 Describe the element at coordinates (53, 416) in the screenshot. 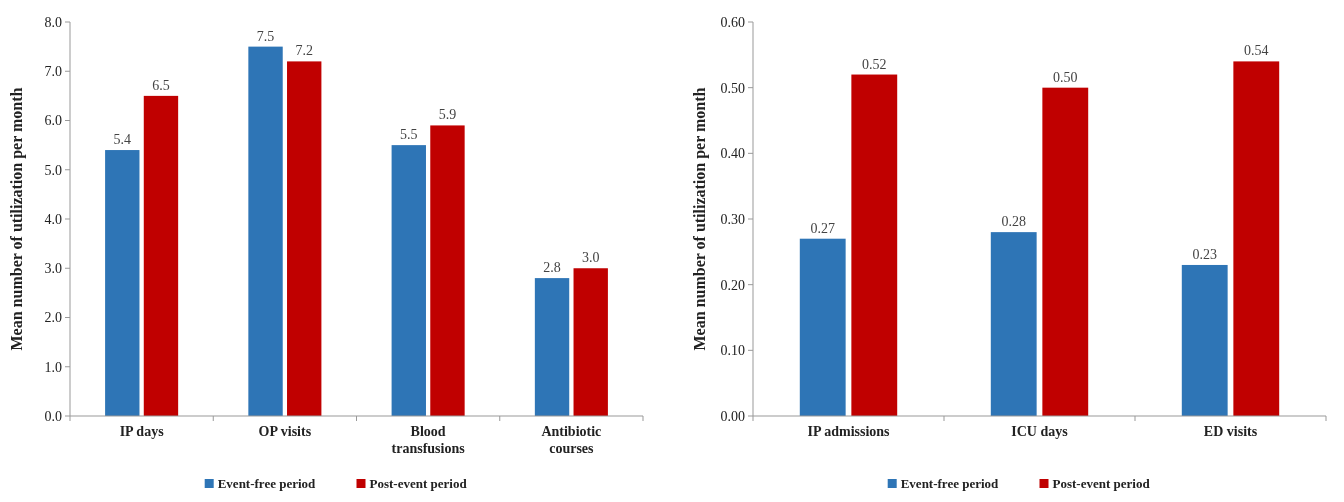

I see `y-tick-label: 0.0` at that location.